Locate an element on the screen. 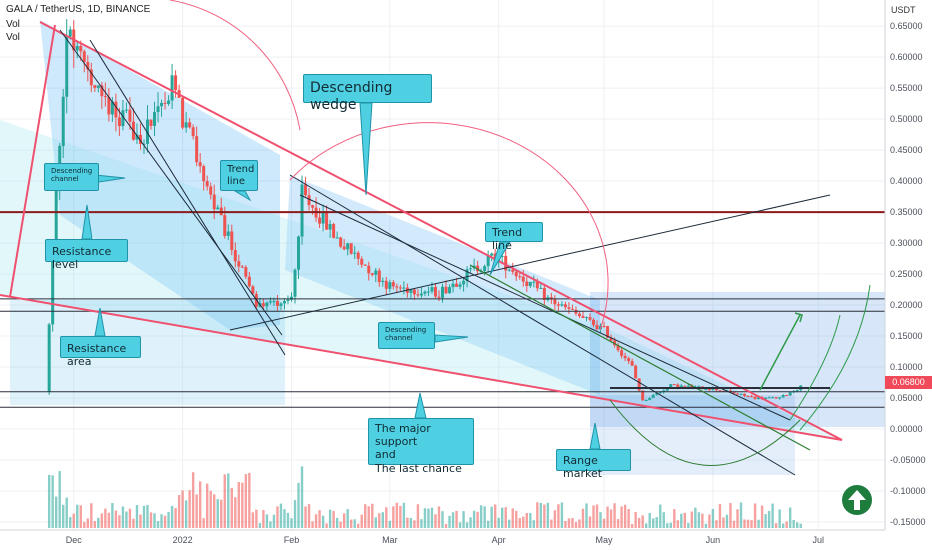  descending-channel-label-1: Descending channel is located at coordinates (71, 177).